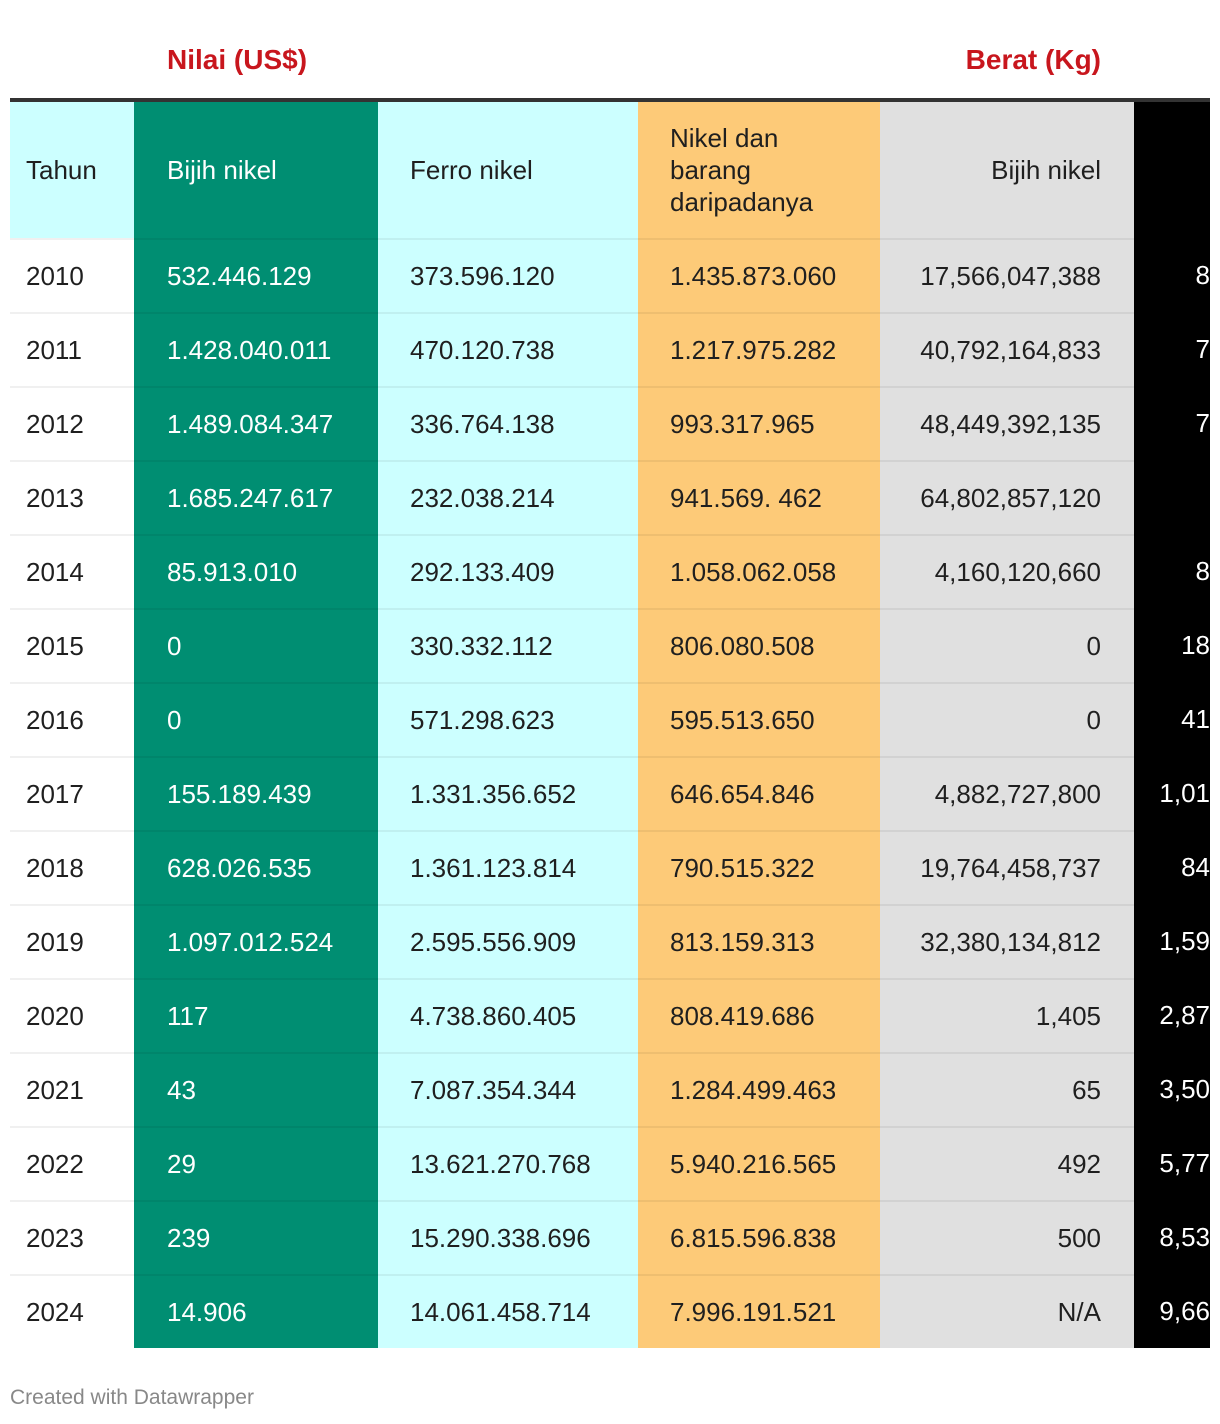  Describe the element at coordinates (759, 571) in the screenshot. I see `table-cell: 1.058.062.058` at that location.